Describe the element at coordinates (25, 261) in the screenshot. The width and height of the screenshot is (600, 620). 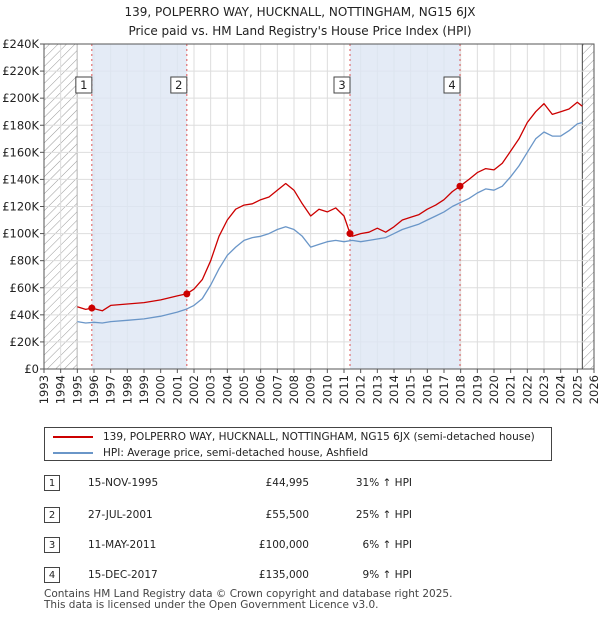
I see `y-tick-label: £80K` at that location.